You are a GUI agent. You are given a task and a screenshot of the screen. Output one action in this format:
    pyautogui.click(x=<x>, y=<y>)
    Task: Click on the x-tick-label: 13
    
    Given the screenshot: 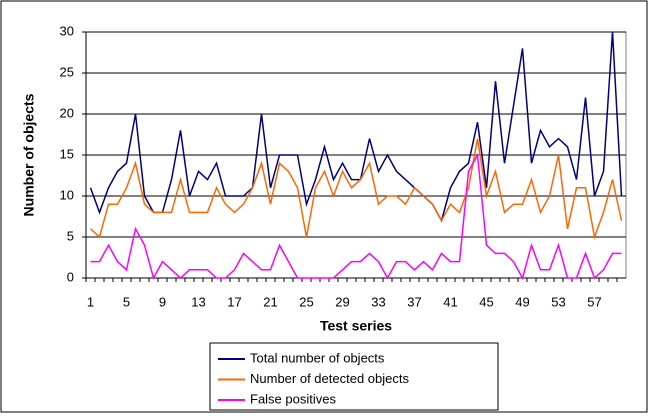 What is the action you would take?
    pyautogui.click(x=198, y=301)
    